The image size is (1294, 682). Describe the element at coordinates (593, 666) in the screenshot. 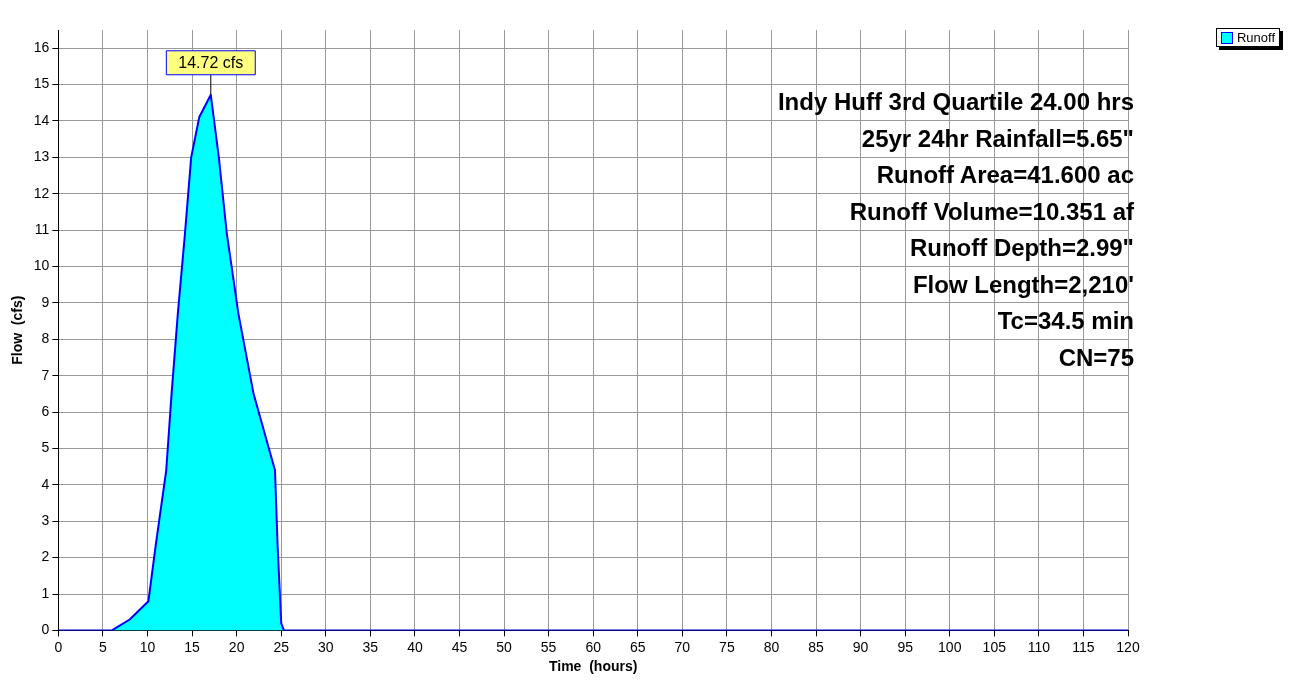

I see `x-axis-title: Time (hours)` at that location.